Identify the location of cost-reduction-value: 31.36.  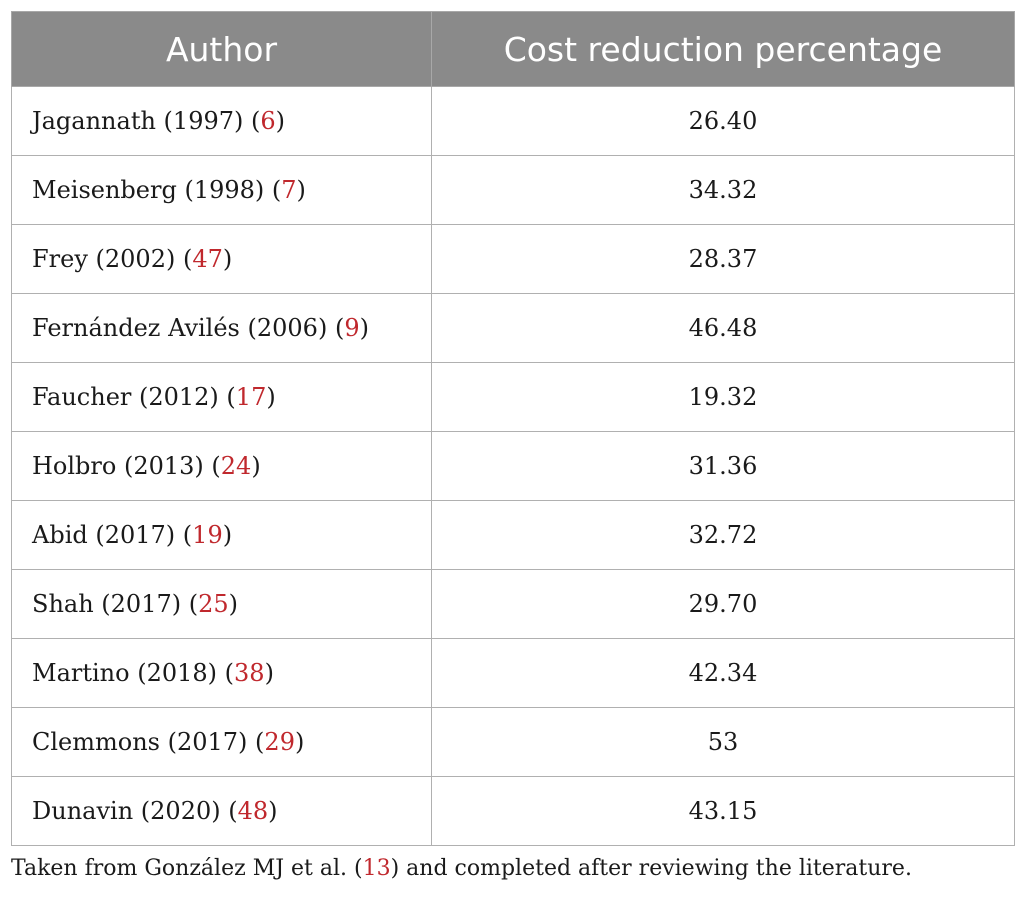
(723, 466).